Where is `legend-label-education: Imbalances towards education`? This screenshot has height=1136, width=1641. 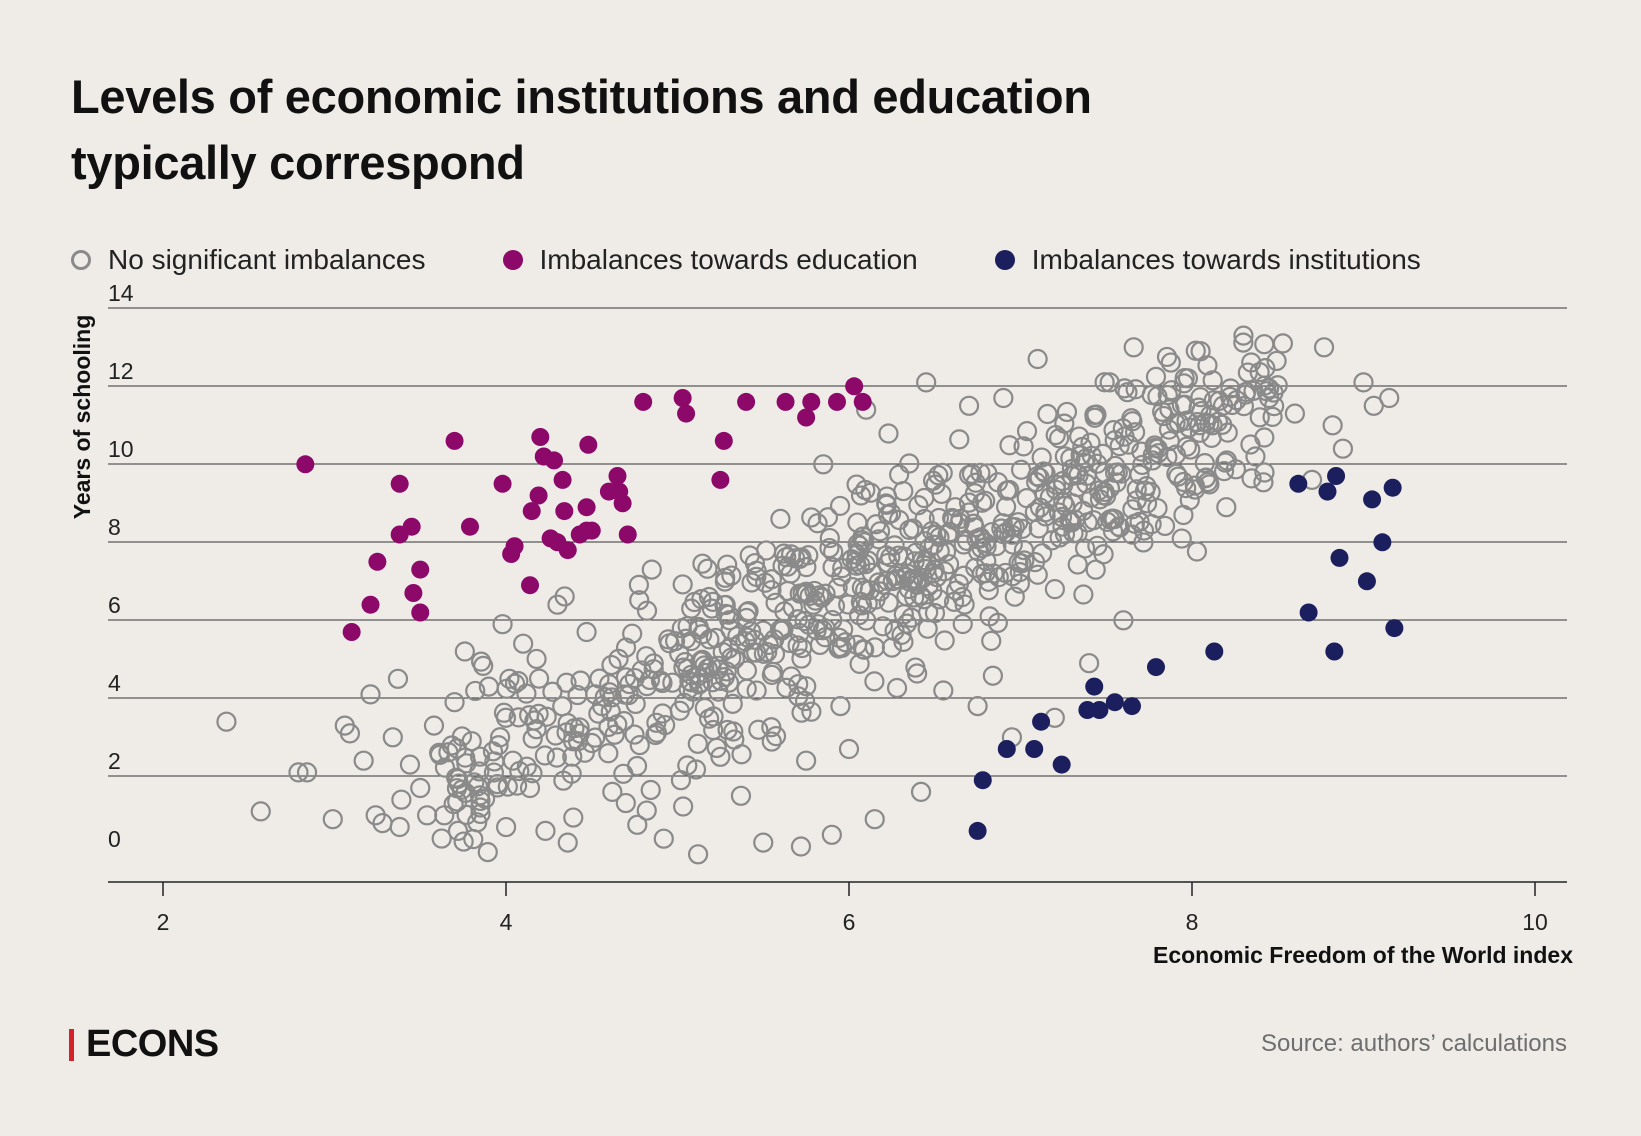
legend-label-education: Imbalances towards education is located at coordinates (728, 259).